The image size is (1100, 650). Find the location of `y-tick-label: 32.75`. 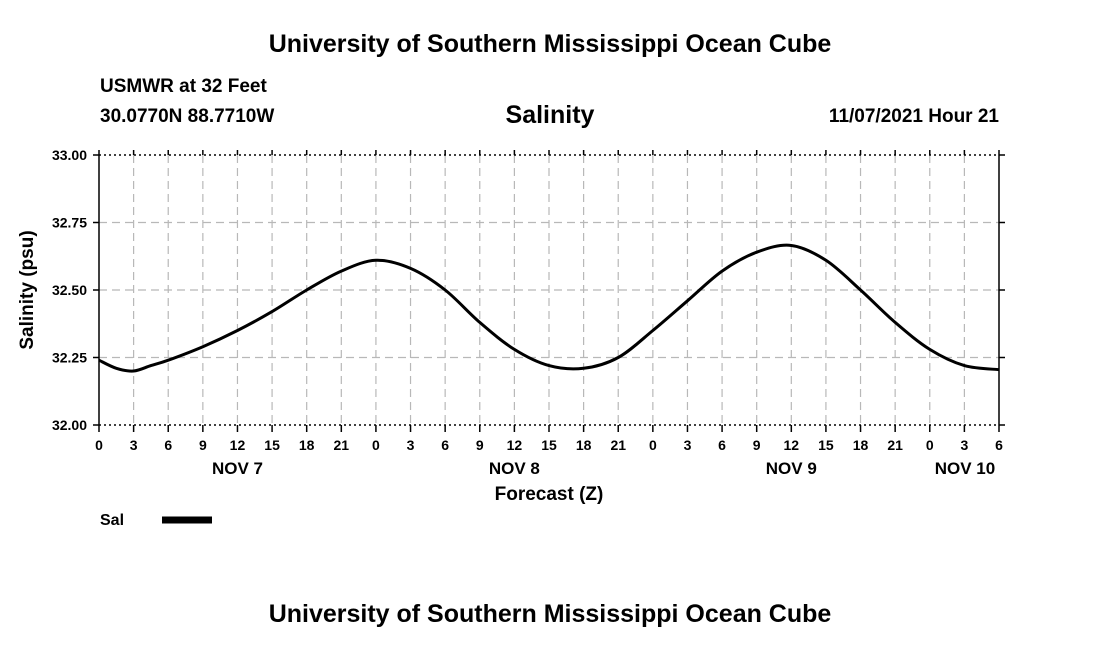

y-tick-label: 32.75 is located at coordinates (69, 223).